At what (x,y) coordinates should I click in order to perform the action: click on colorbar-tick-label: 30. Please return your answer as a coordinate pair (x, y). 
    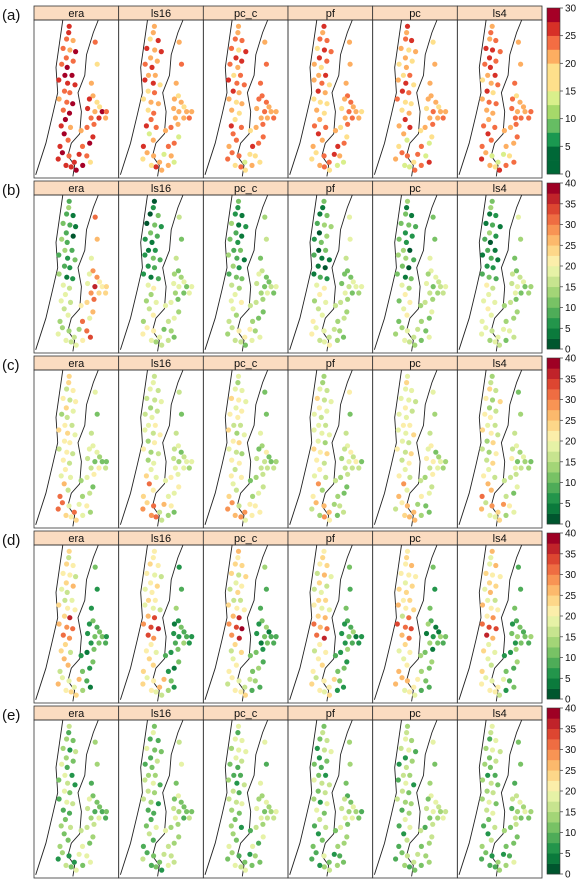
    Looking at the image, I should click on (571, 400).